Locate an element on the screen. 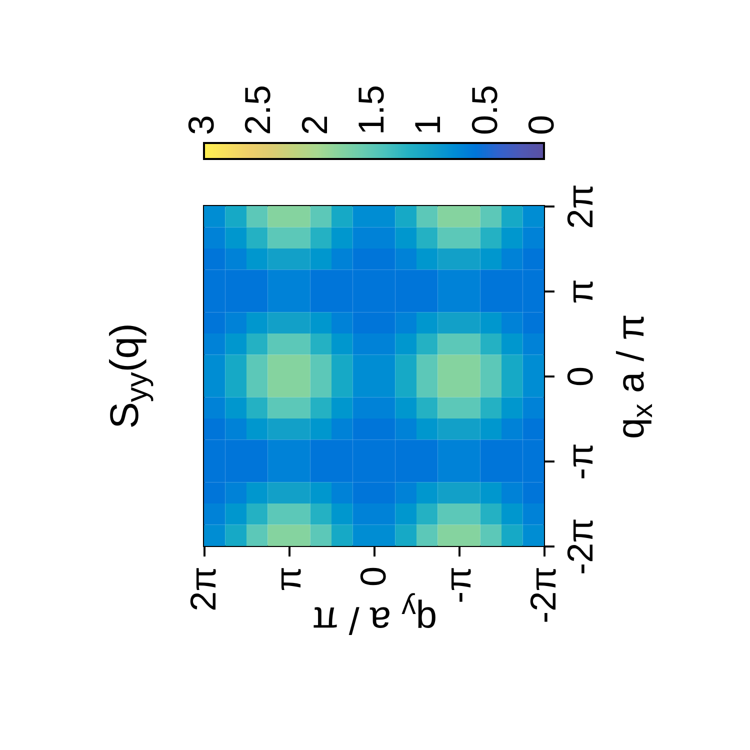 The width and height of the screenshot is (750, 750). y-tick-label: 0 is located at coordinates (580, 376).